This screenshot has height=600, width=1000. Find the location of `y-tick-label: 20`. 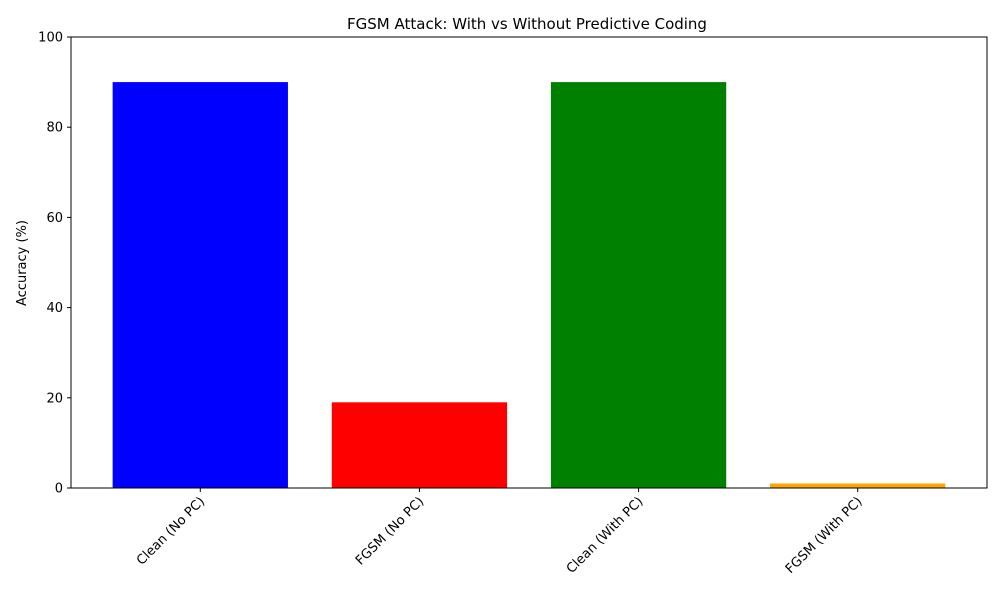

y-tick-label: 20 is located at coordinates (54, 398).